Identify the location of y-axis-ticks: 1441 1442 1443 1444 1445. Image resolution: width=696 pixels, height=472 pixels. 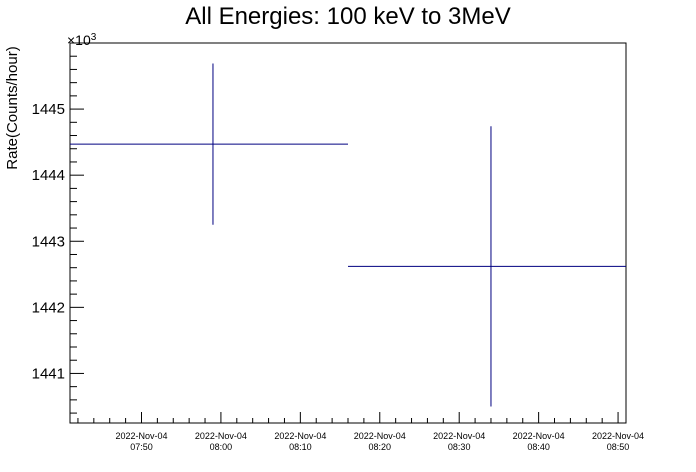
(58, 228).